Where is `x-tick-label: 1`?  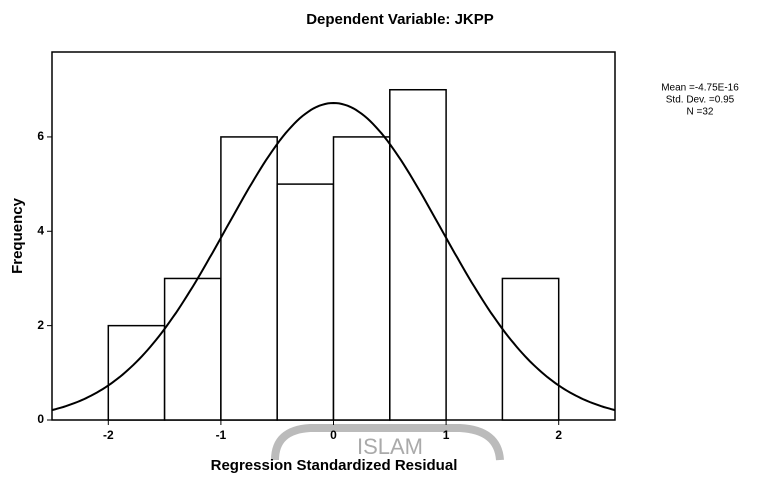
x-tick-label: 1 is located at coordinates (446, 435).